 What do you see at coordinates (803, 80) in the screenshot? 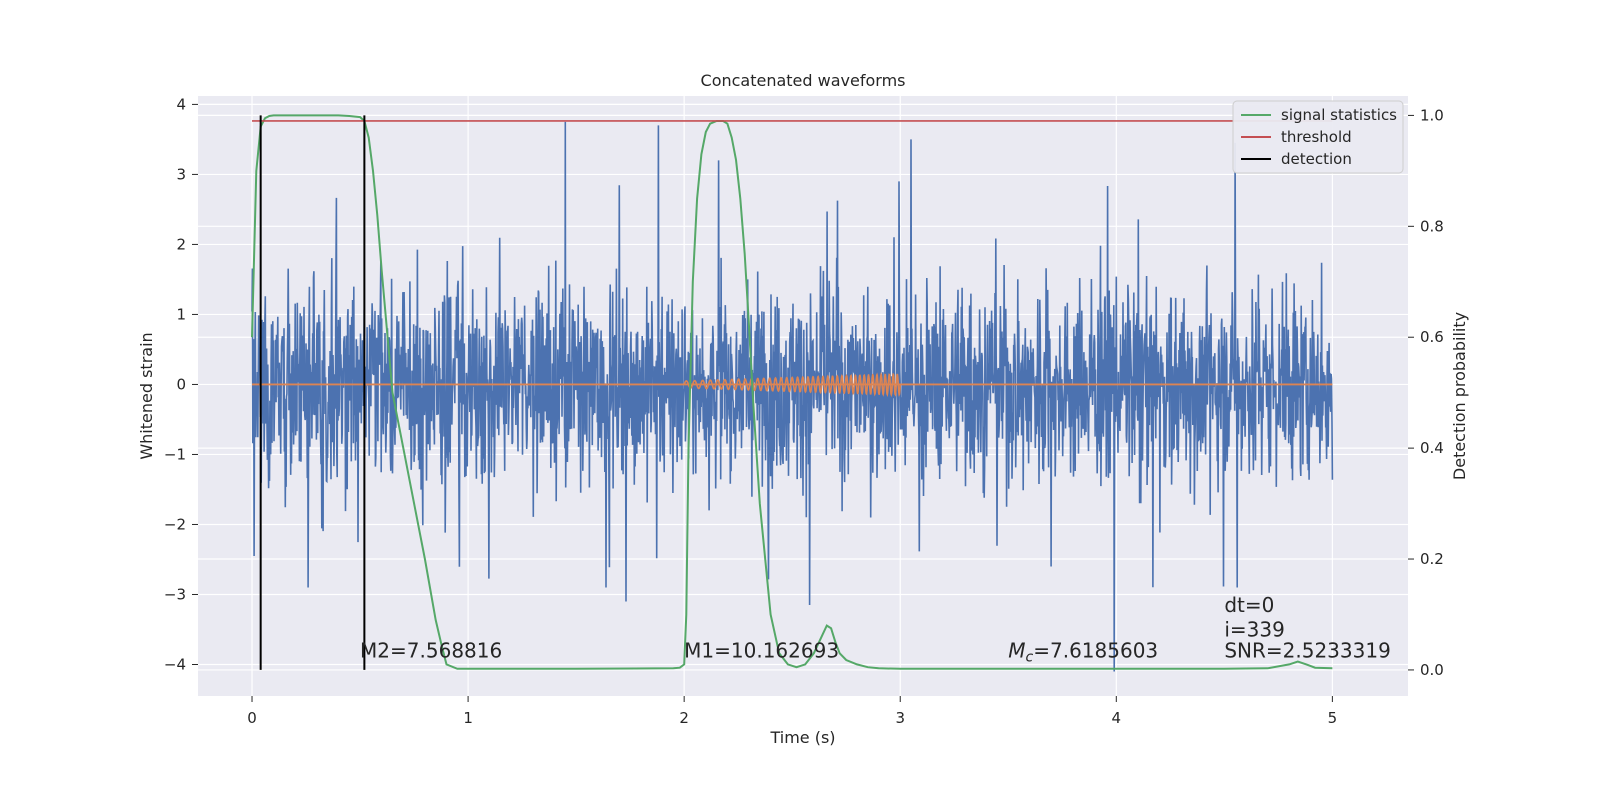
I see `chart-title: Concatenated waveforms` at bounding box center [803, 80].